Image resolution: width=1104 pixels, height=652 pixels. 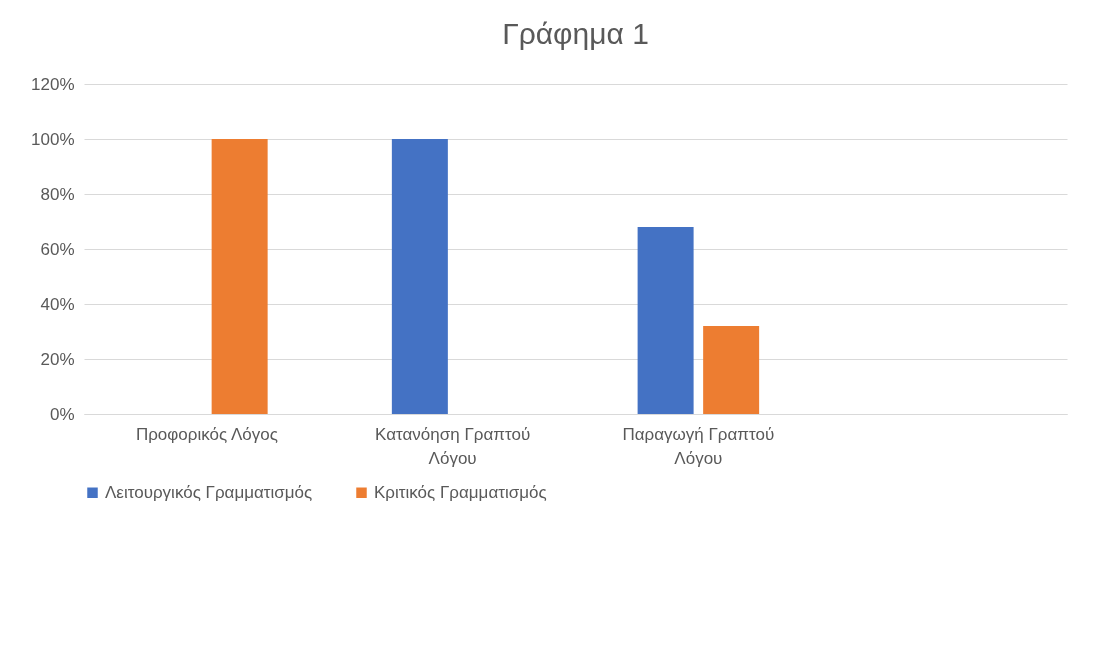 What do you see at coordinates (57, 194) in the screenshot?
I see `y-tick-label: 80%` at bounding box center [57, 194].